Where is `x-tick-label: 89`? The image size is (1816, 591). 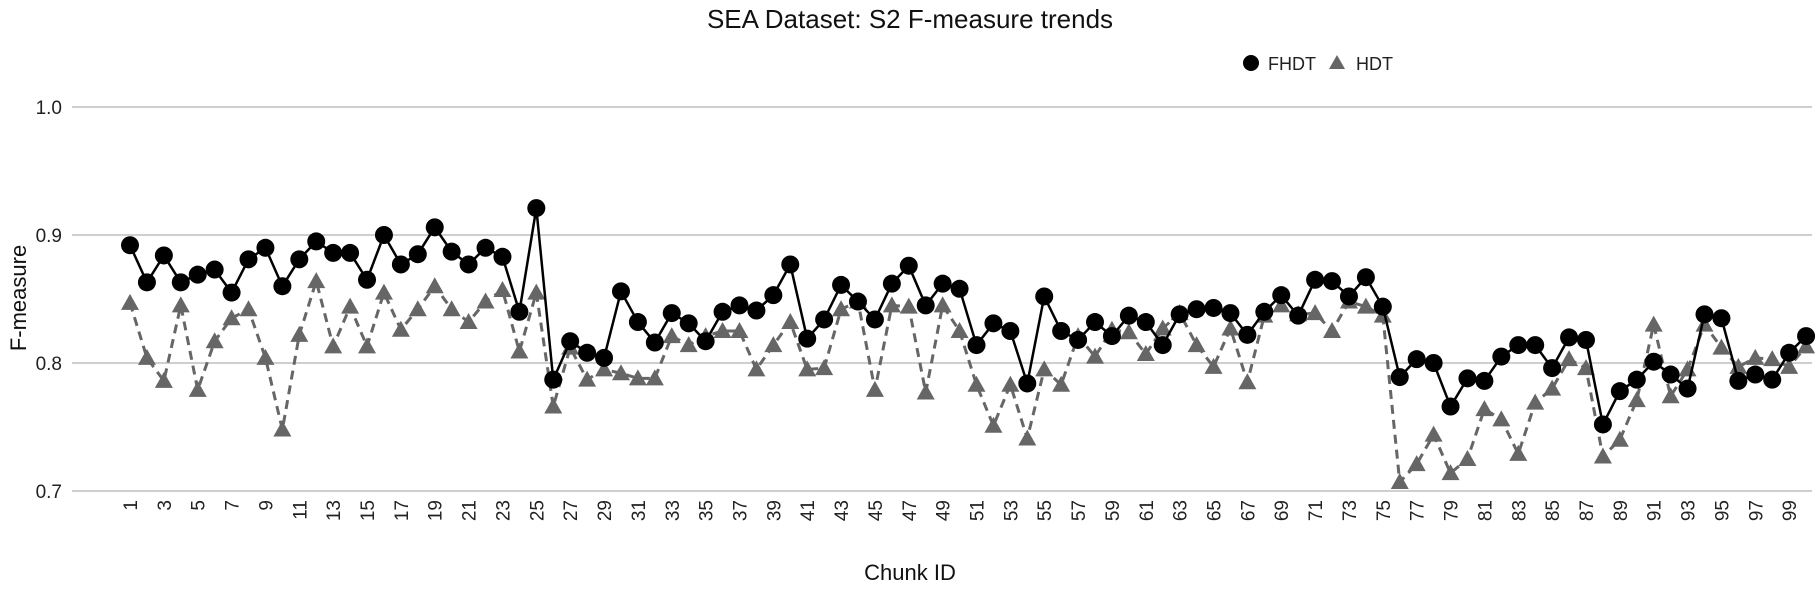 x-tick-label: 89 is located at coordinates (1621, 510).